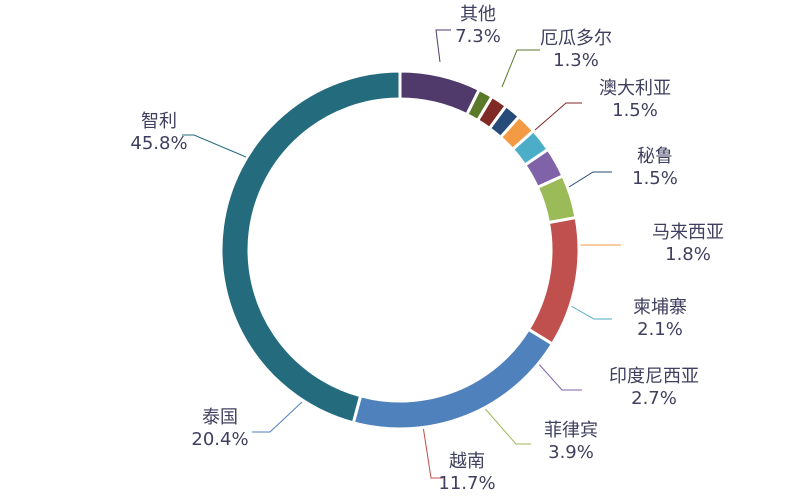  What do you see at coordinates (571, 430) in the screenshot?
I see `slice-label-7: 菲律宾` at bounding box center [571, 430].